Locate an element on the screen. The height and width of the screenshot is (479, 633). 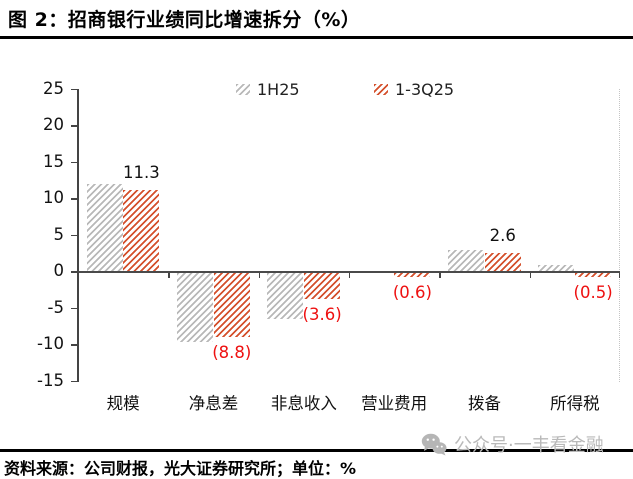
figure-title: 图 2：招商银行业绩同比增速拆分（%） is located at coordinates (184, 20).